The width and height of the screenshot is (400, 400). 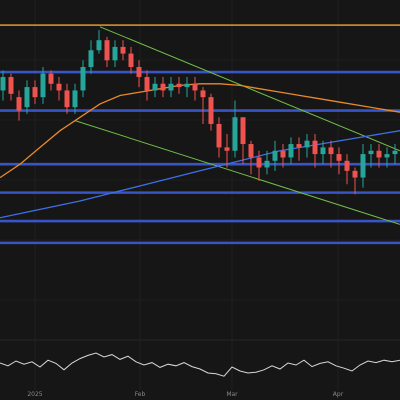 What do you see at coordinates (200, 364) in the screenshot?
I see `oscillator-line` at bounding box center [200, 364].